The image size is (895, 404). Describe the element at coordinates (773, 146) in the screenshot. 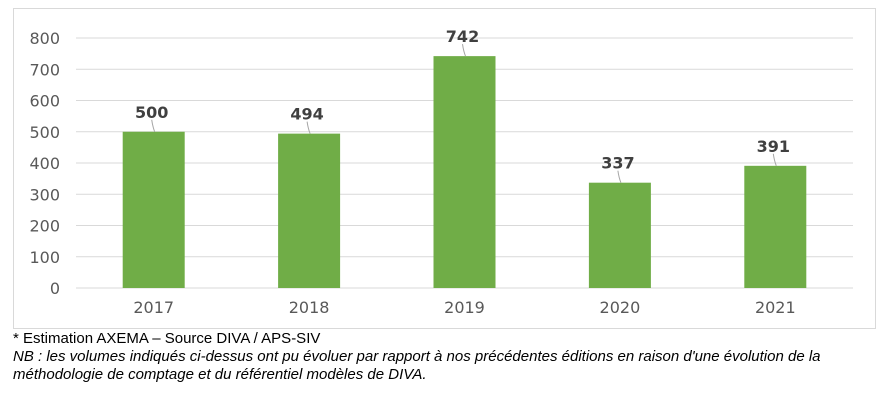

I see `data-label: 391` at that location.